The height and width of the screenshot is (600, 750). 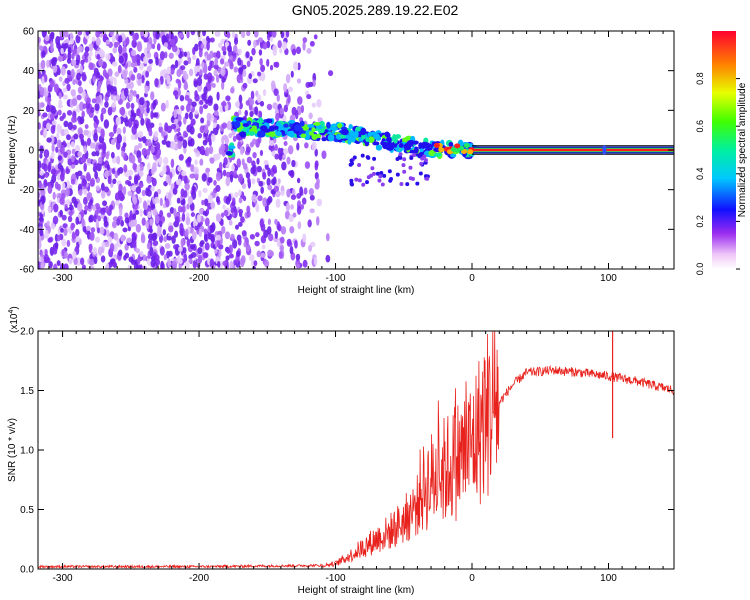 What do you see at coordinates (27, 451) in the screenshot?
I see `y-tick-label: 1.0` at bounding box center [27, 451].